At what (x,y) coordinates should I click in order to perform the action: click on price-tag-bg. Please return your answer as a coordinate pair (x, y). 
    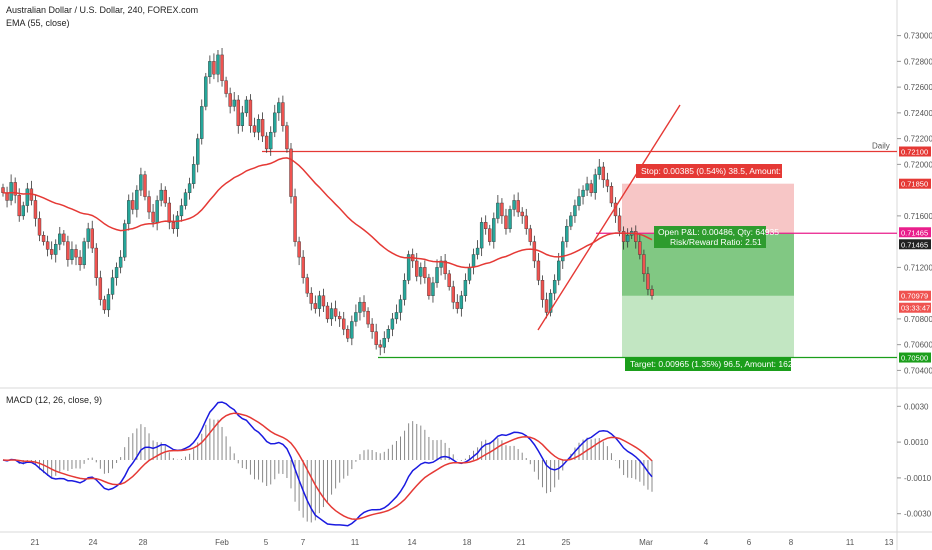
    Looking at the image, I should click on (915, 307).